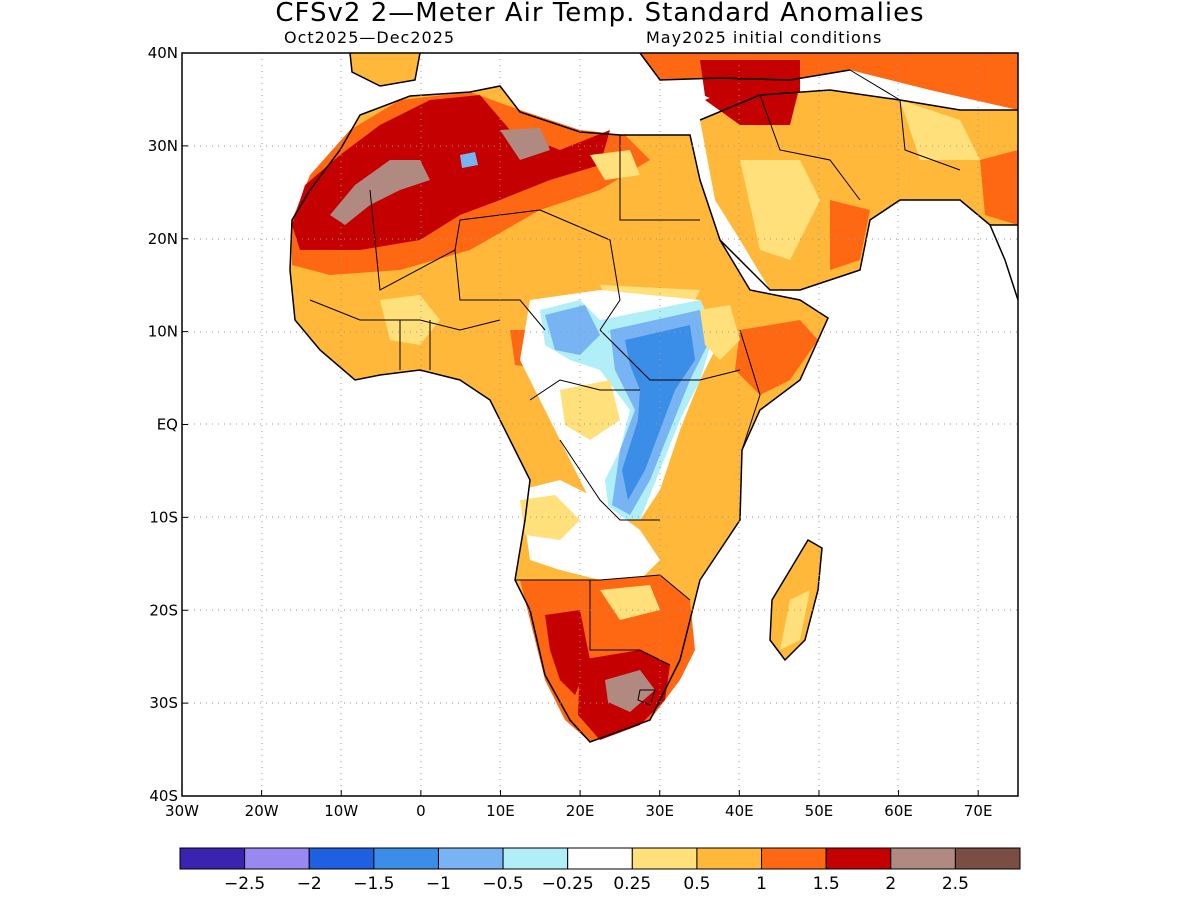 Image resolution: width=1200 pixels, height=900 pixels. Describe the element at coordinates (632, 884) in the screenshot. I see `colorbar-label: 0.25` at that location.